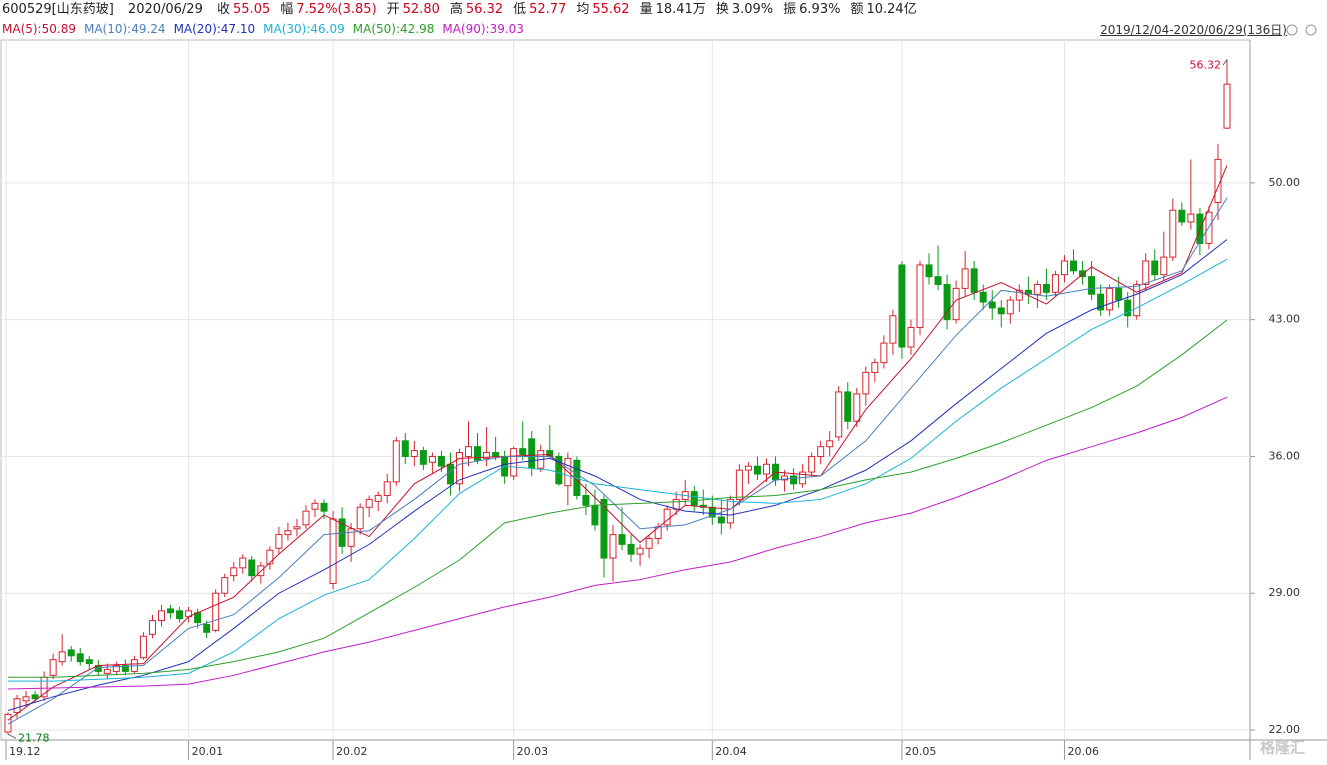 The image size is (1327, 765). What do you see at coordinates (752, 9) in the screenshot?
I see `field-value: 3.09%` at bounding box center [752, 9].